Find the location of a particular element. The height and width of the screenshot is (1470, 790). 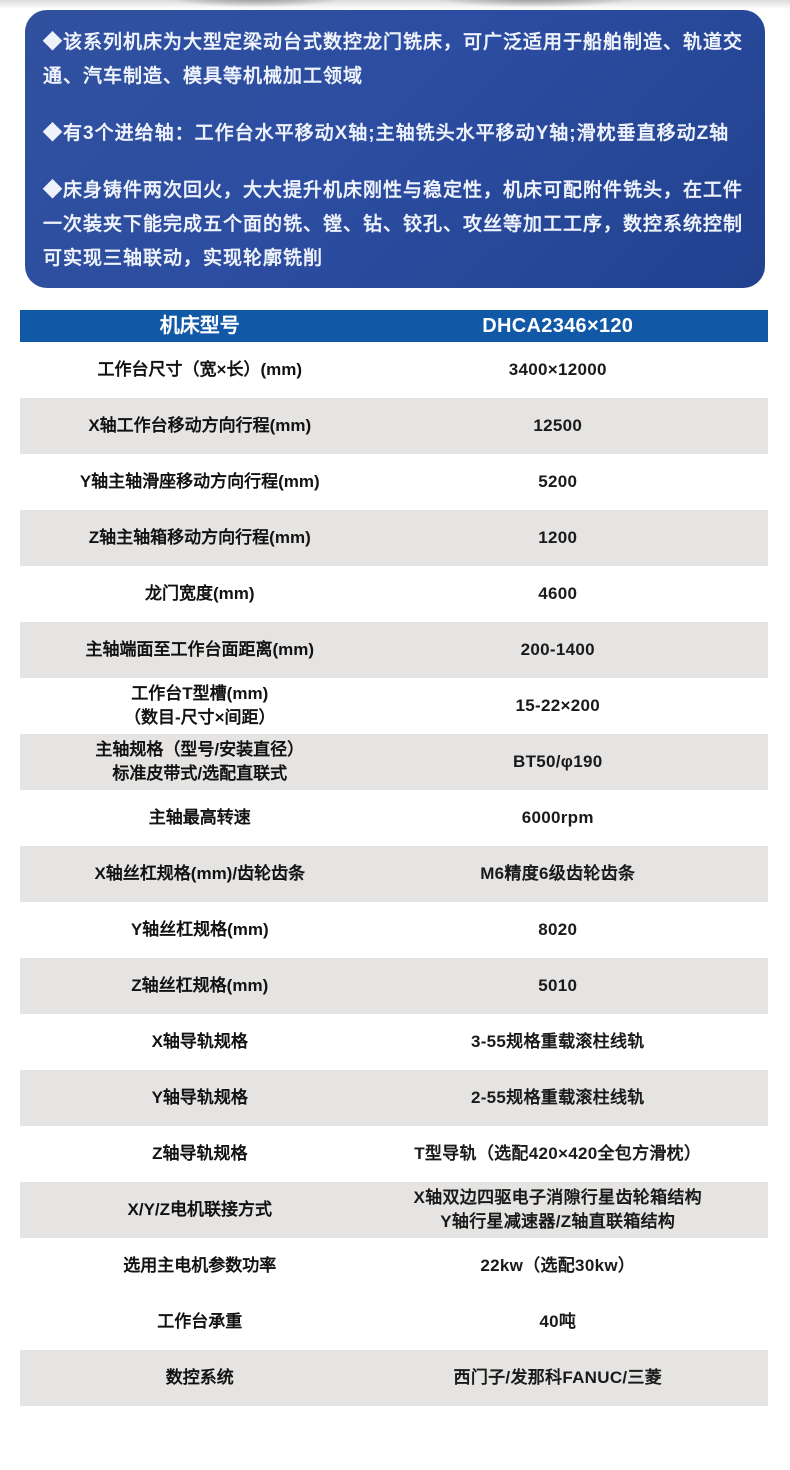

spec-row: Z轴丝杠规格(mm) 5010 is located at coordinates (394, 986).